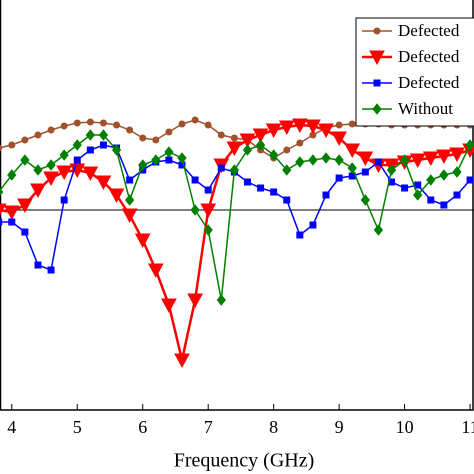  Describe the element at coordinates (425, 108) in the screenshot. I see `legend-label: Without` at that location.